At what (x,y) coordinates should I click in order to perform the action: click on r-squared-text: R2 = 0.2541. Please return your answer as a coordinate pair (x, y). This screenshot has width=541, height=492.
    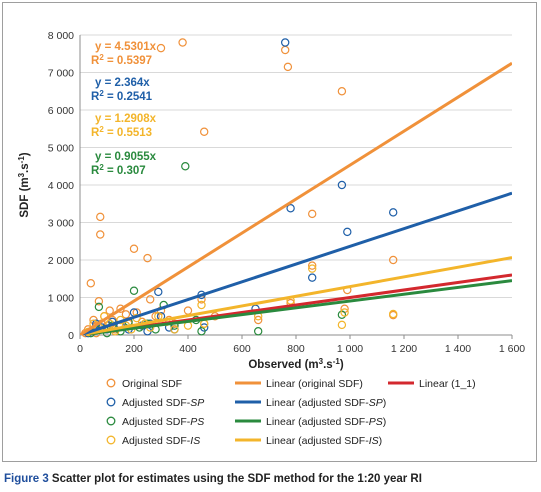
    Looking at the image, I should click on (122, 96).